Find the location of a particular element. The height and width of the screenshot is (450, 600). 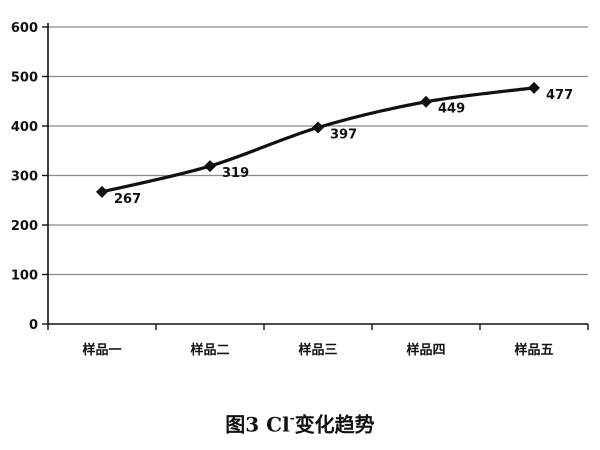

data-label: 477 is located at coordinates (559, 95).